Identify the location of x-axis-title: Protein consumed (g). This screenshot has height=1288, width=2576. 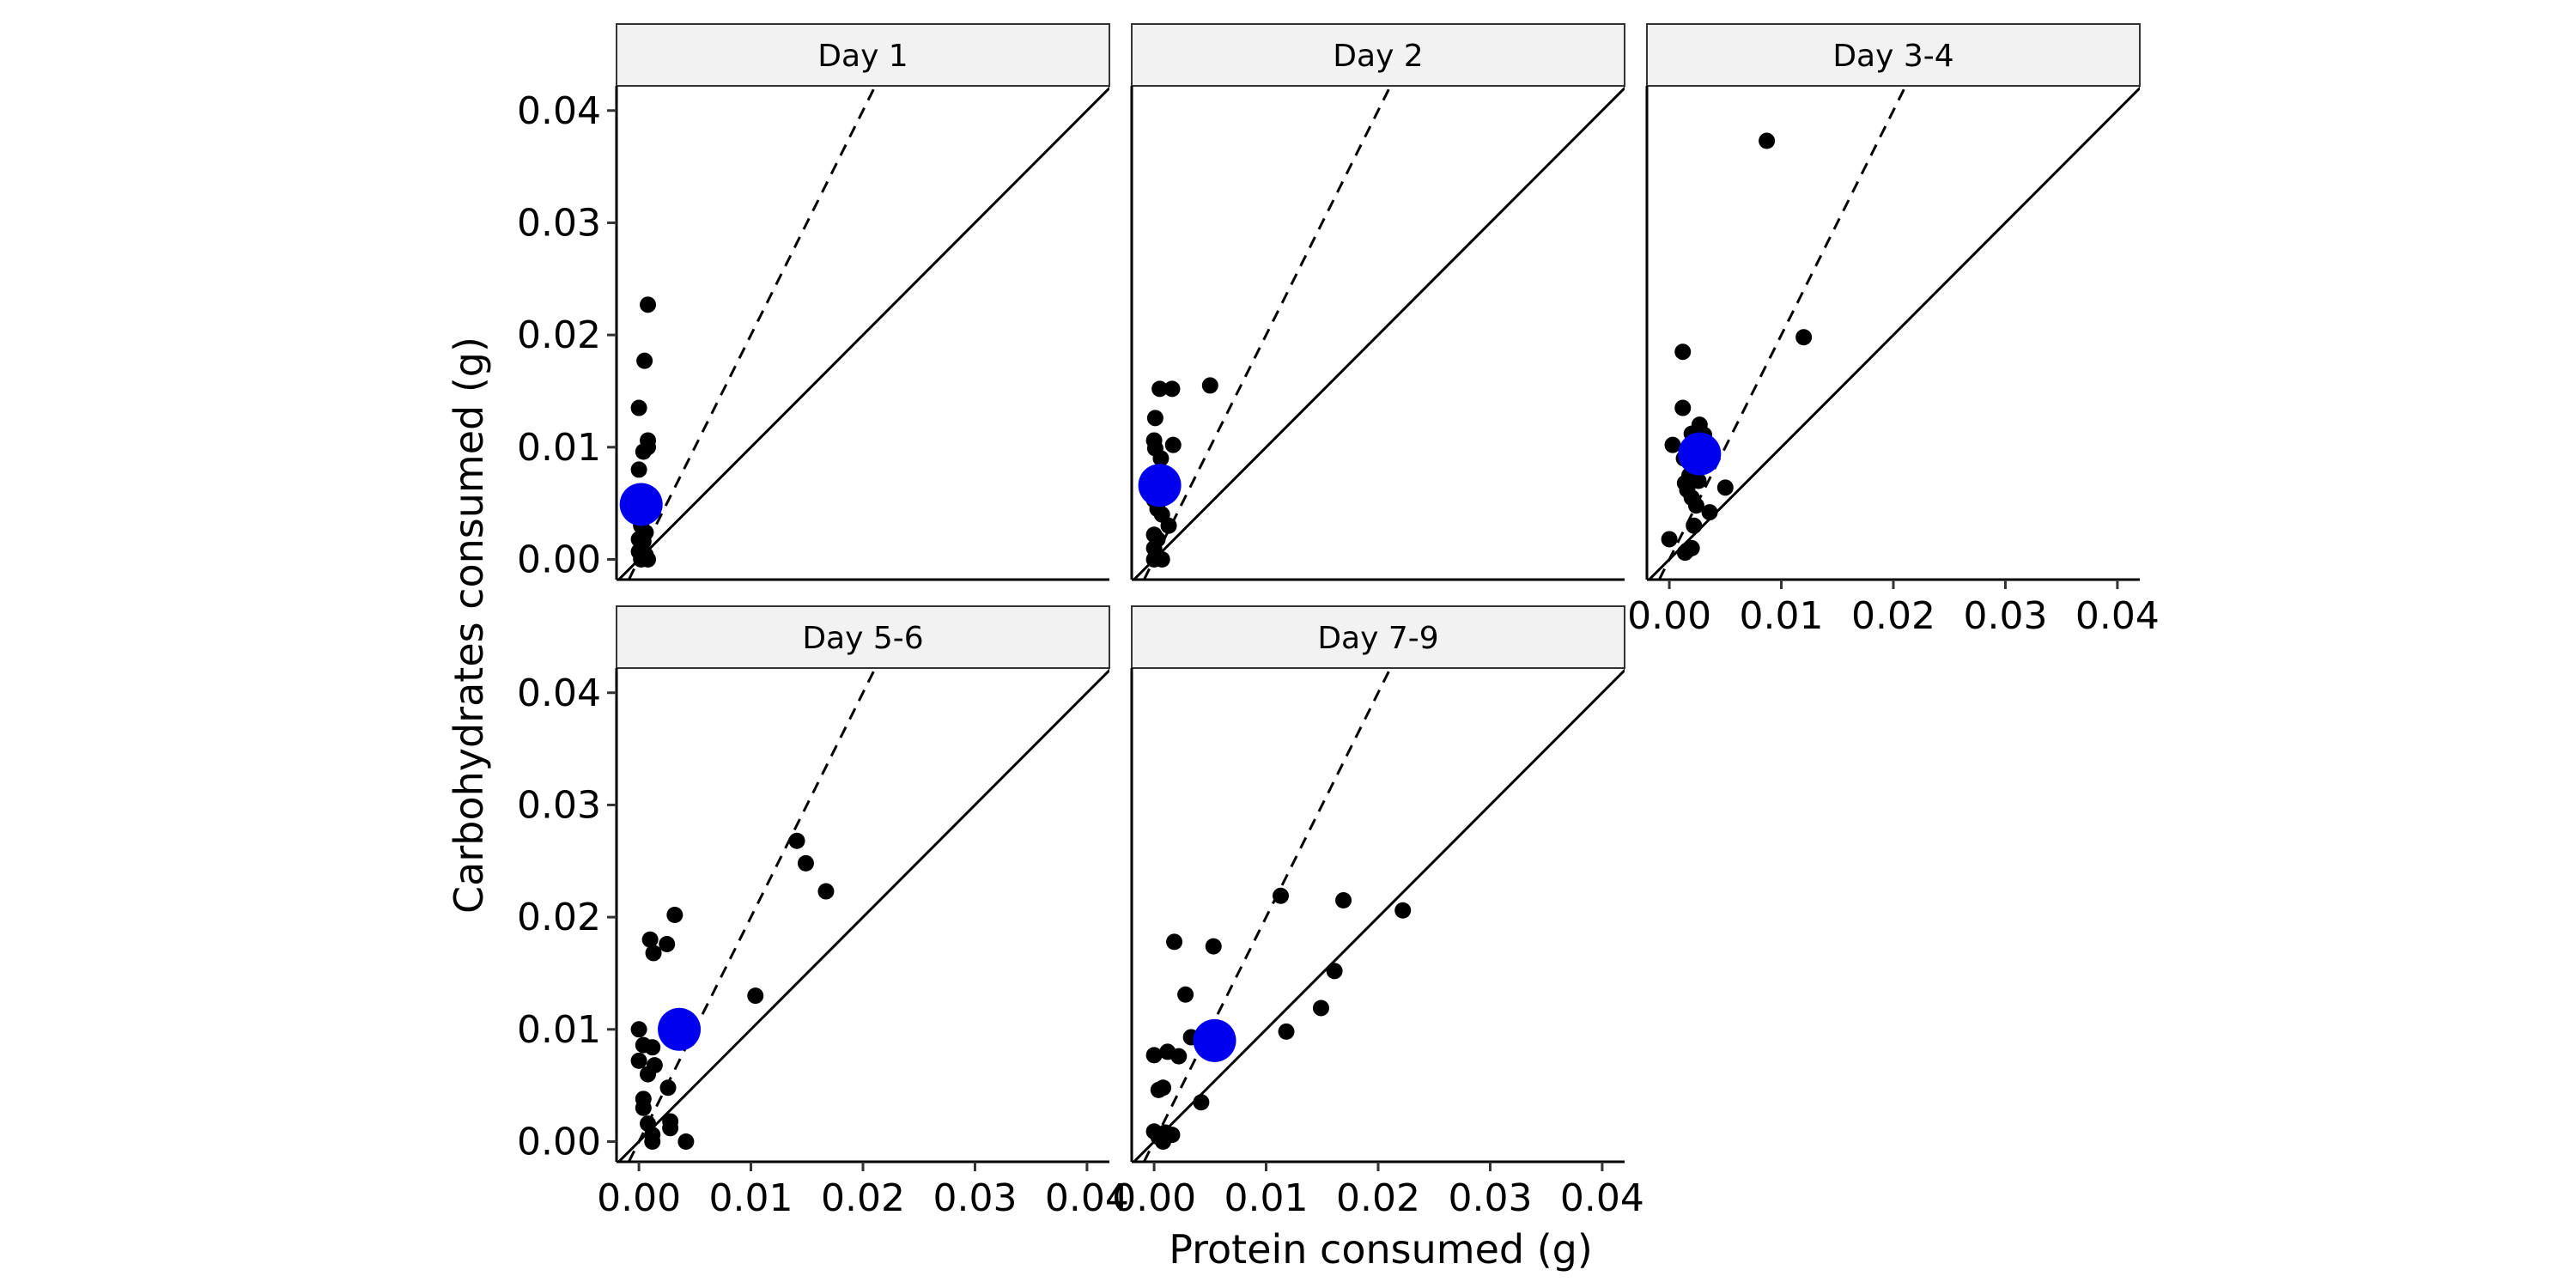
(1381, 1250).